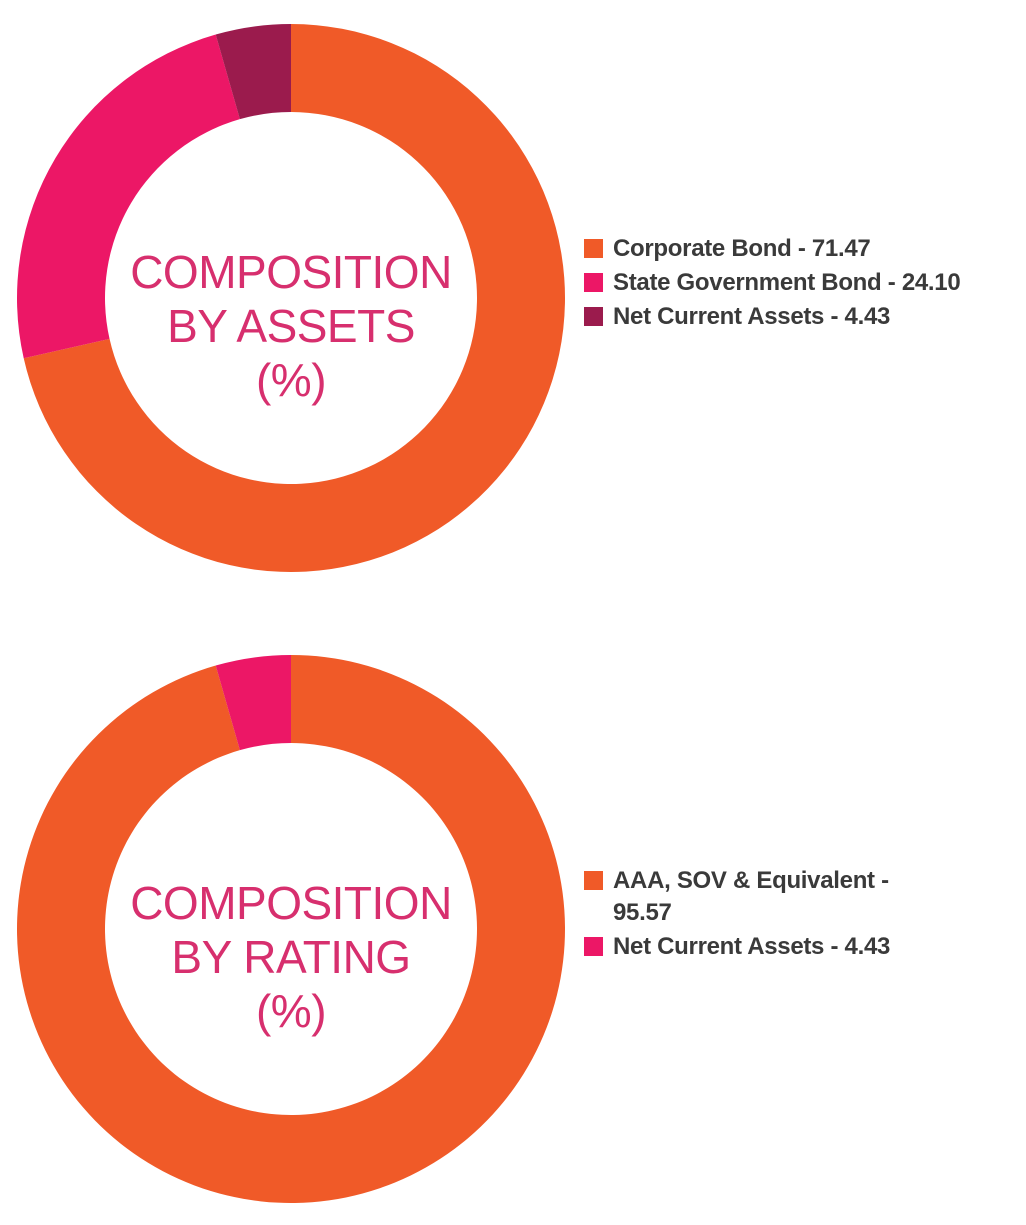 The width and height of the screenshot is (1026, 1225). I want to click on legend-label: State Government Bond - 24.10, so click(787, 282).